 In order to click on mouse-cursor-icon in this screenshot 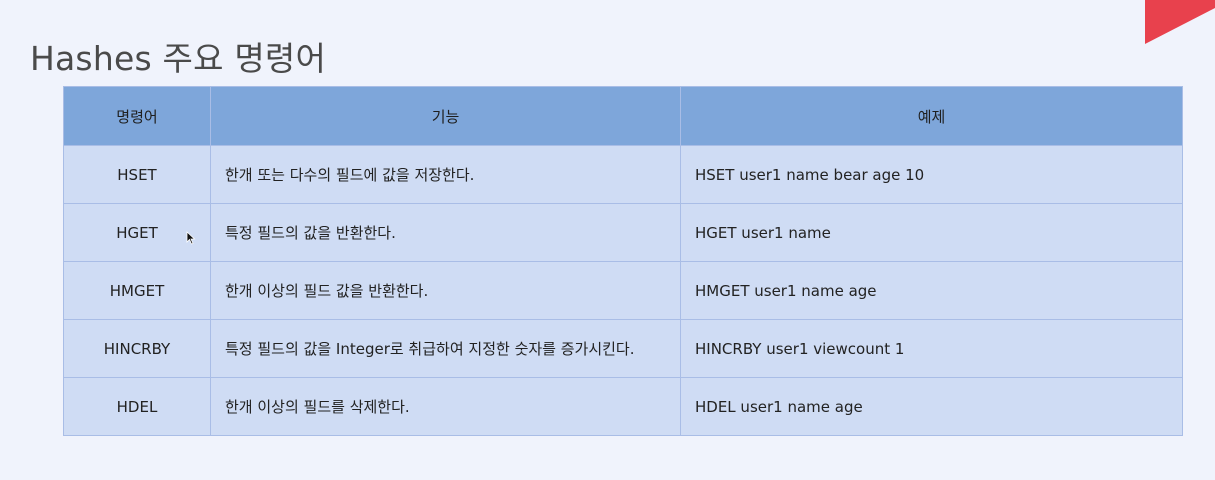, I will do `click(191, 238)`.